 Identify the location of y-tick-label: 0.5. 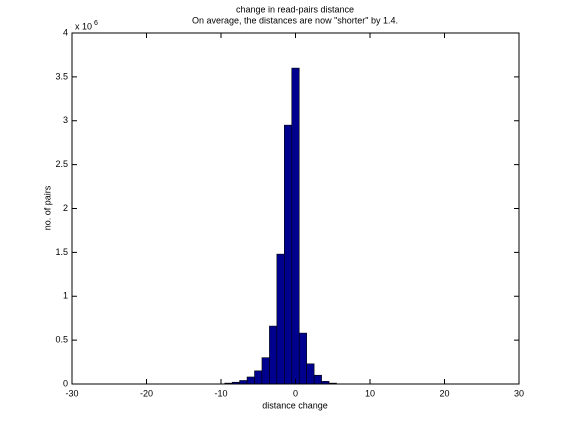
(61, 340).